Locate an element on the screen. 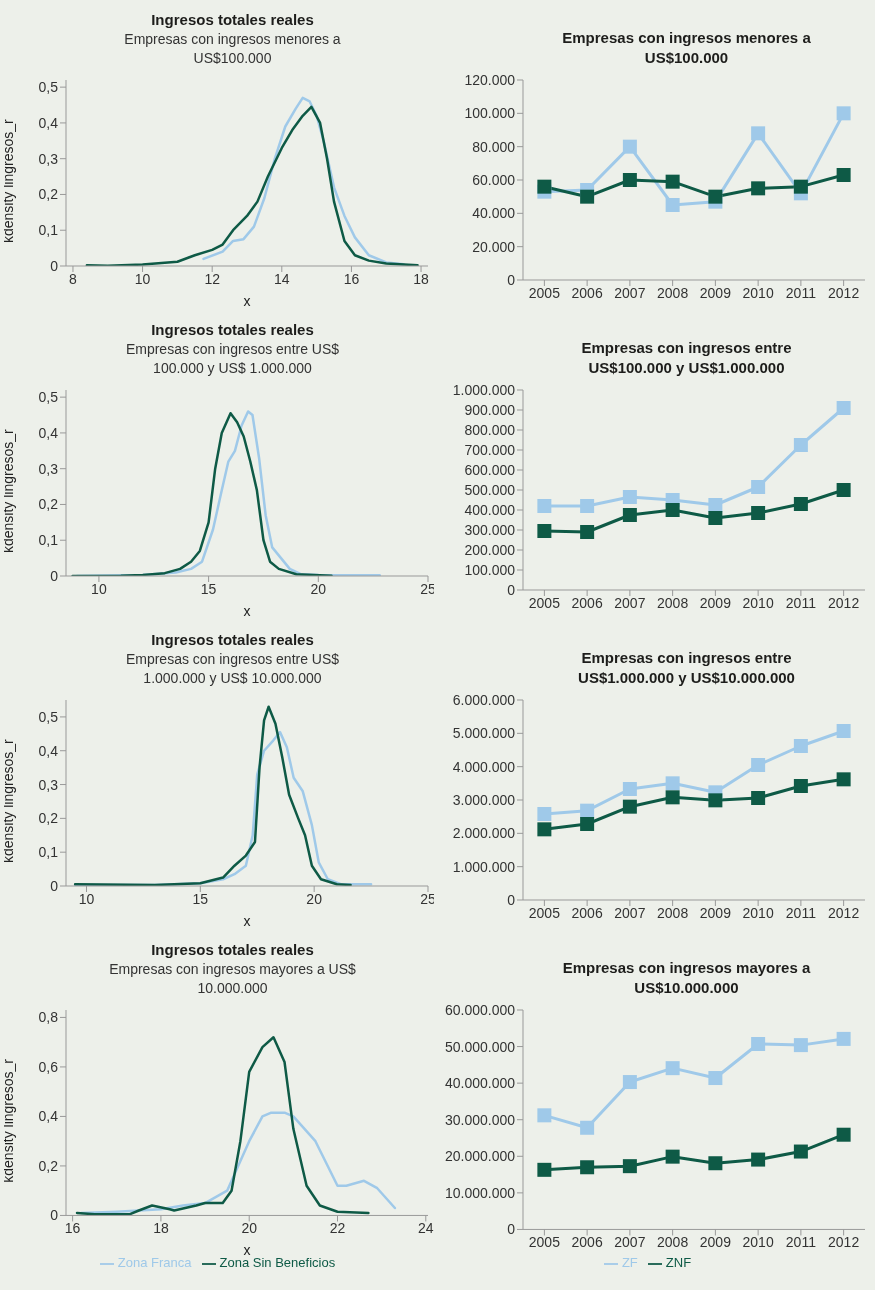 Image resolution: width=875 pixels, height=1290 pixels. y-tick-label: 5.000.000 is located at coordinates (483, 733).